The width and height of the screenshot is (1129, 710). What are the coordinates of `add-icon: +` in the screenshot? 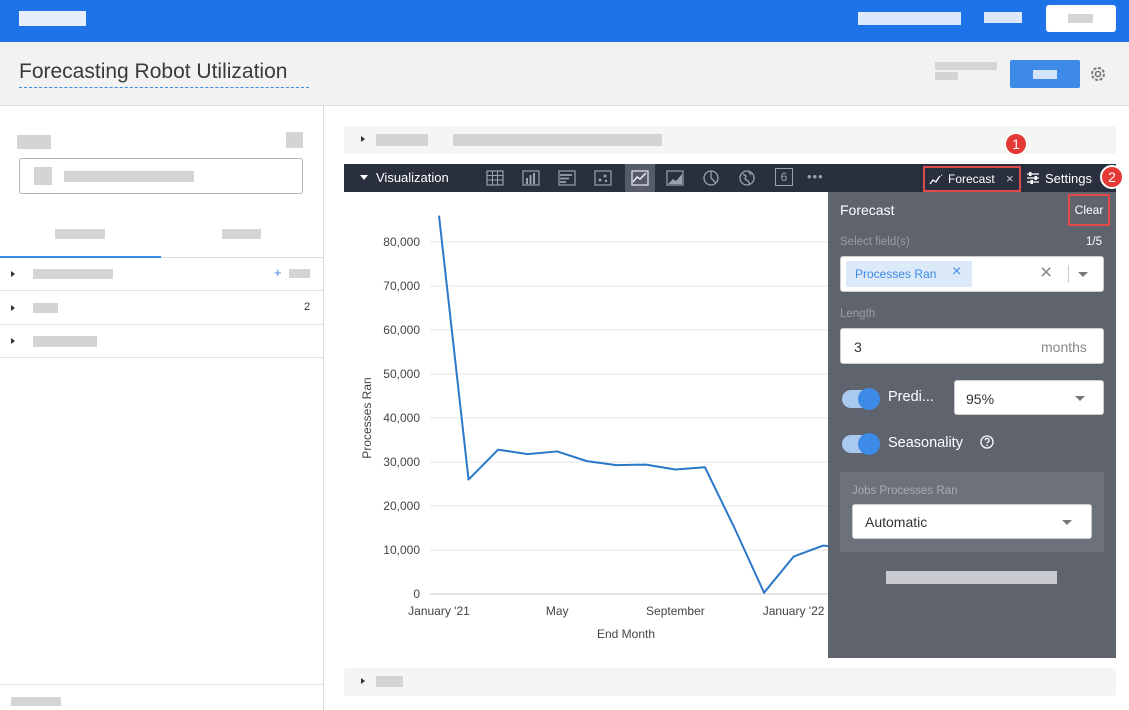 It's located at (278, 272).